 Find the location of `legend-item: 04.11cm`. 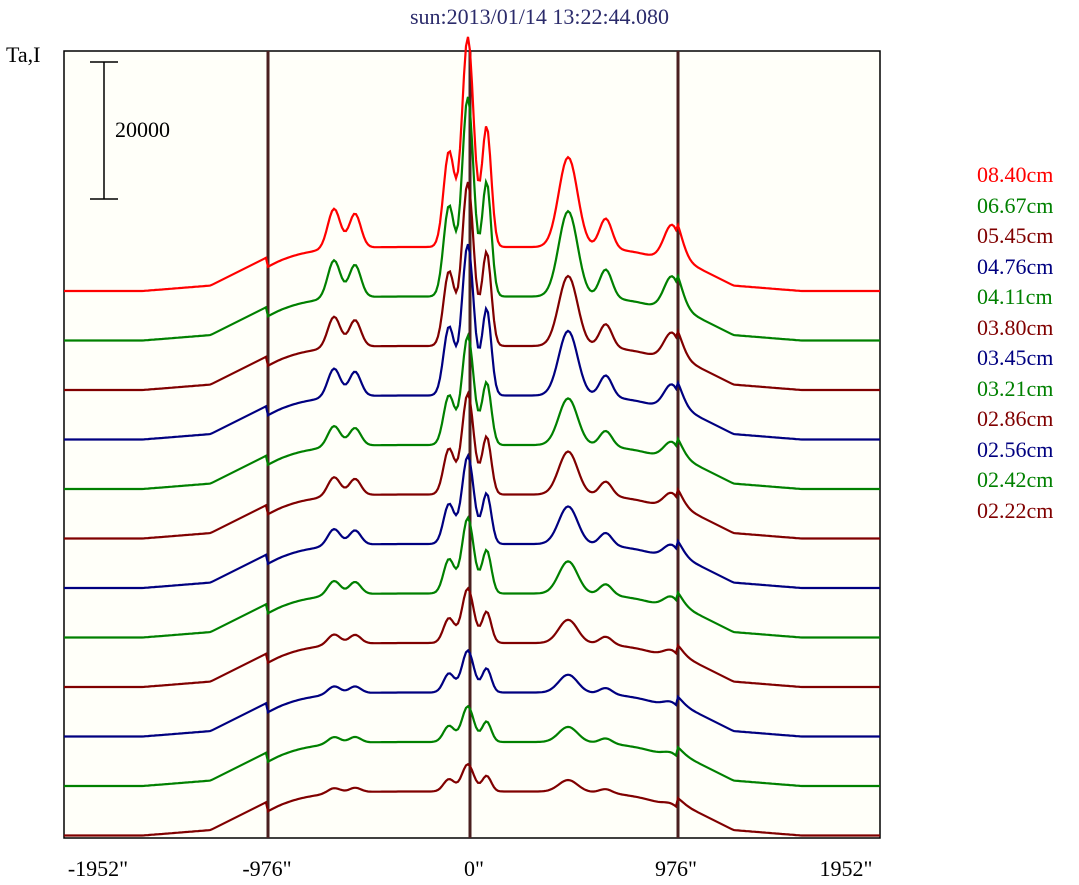

legend-item: 04.11cm is located at coordinates (1015, 296).